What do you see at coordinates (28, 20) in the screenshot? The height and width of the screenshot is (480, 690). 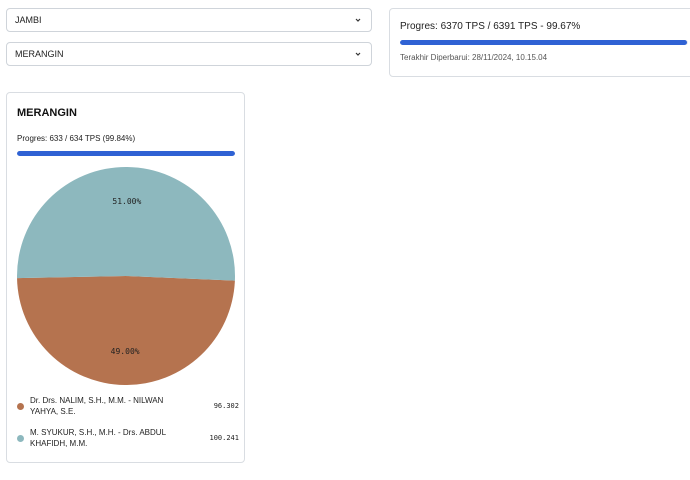 I see `province-select-value: JAMBI` at bounding box center [28, 20].